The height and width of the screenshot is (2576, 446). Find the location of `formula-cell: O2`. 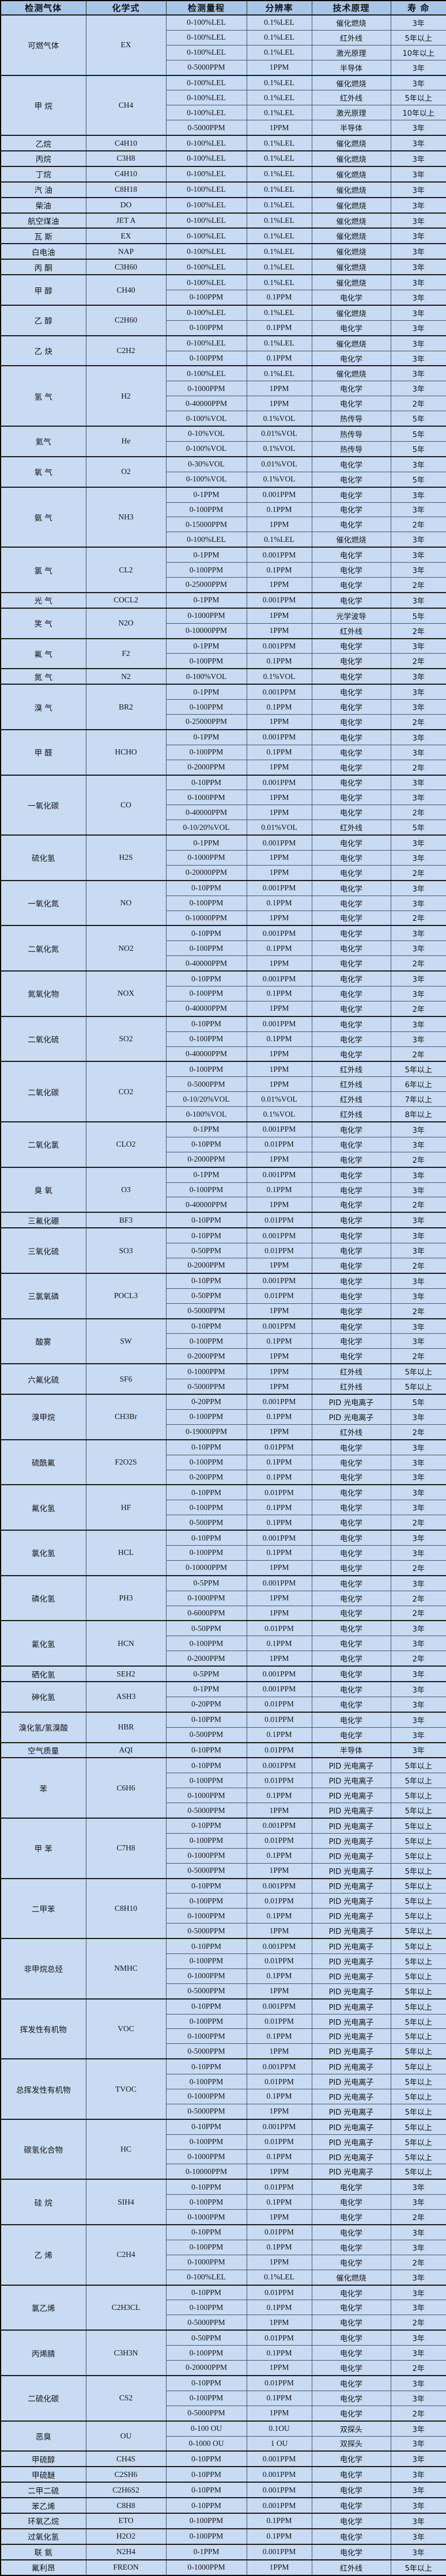

formula-cell: O2 is located at coordinates (126, 472).